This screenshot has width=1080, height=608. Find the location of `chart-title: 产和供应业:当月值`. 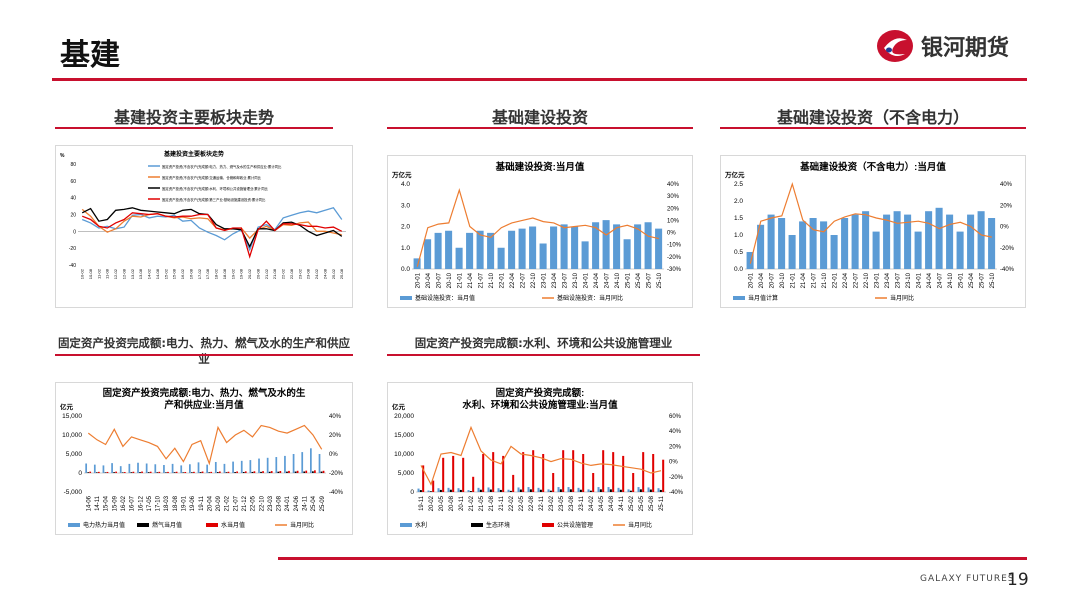

chart-title: 产和供应业:当月值 is located at coordinates (204, 405).